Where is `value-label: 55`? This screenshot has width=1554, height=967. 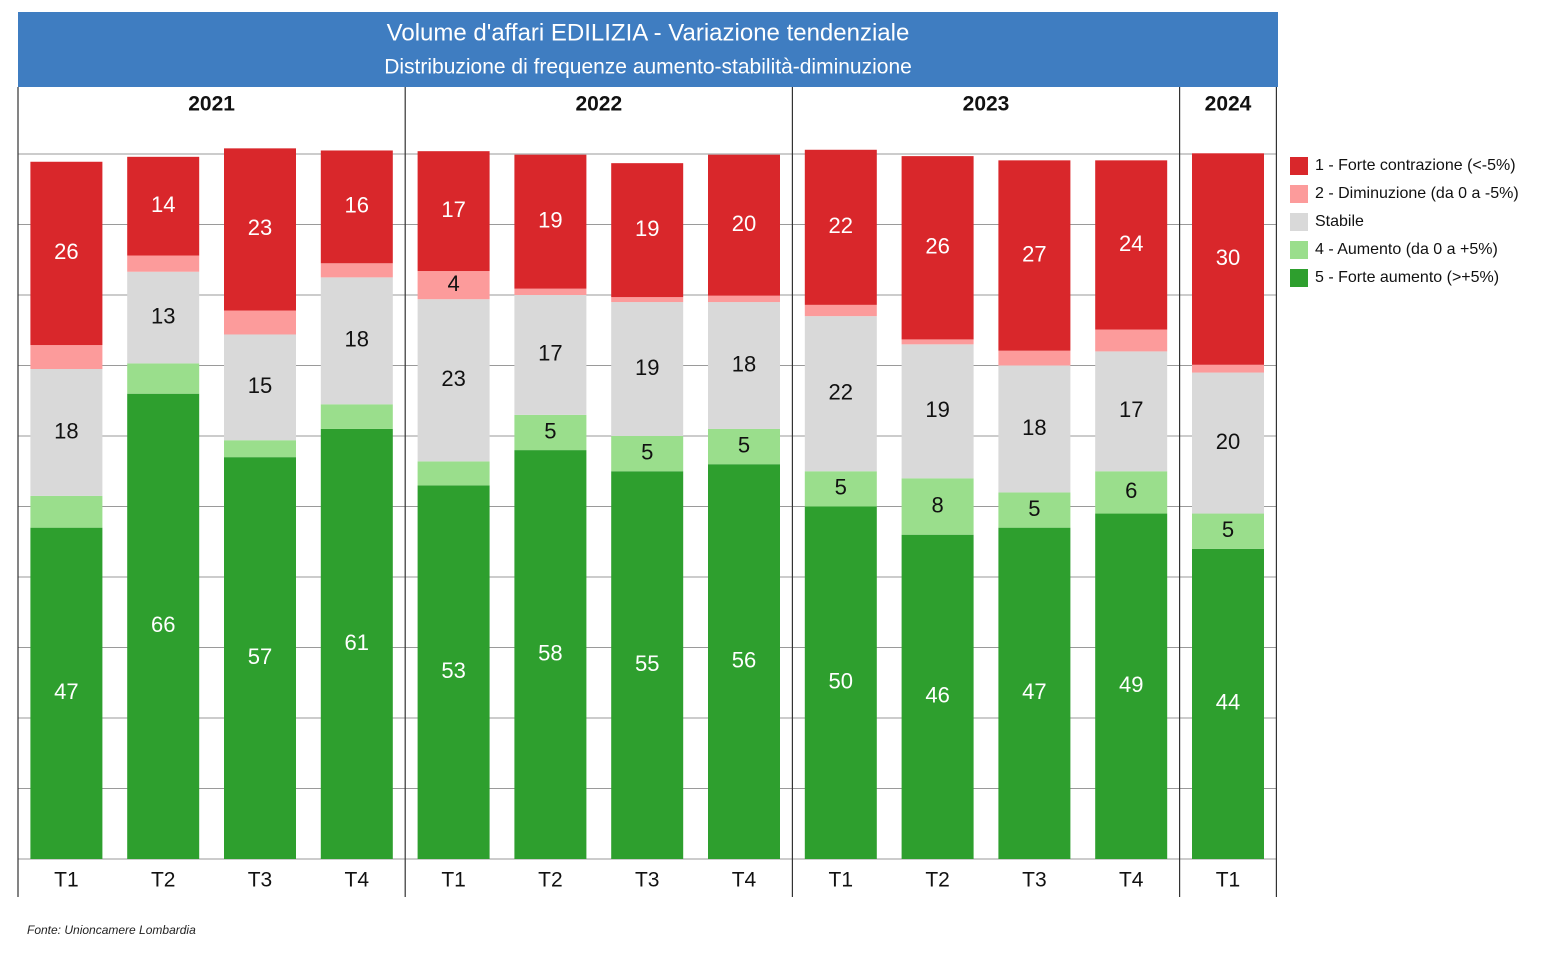 value-label: 55 is located at coordinates (647, 663).